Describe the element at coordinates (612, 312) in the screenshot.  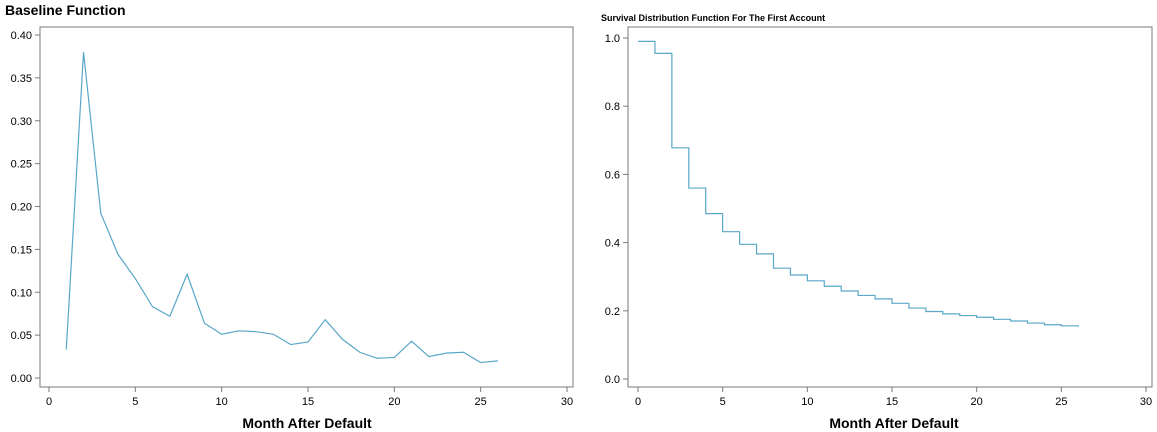
I see `chart2-y-tick-label: 0.2` at that location.